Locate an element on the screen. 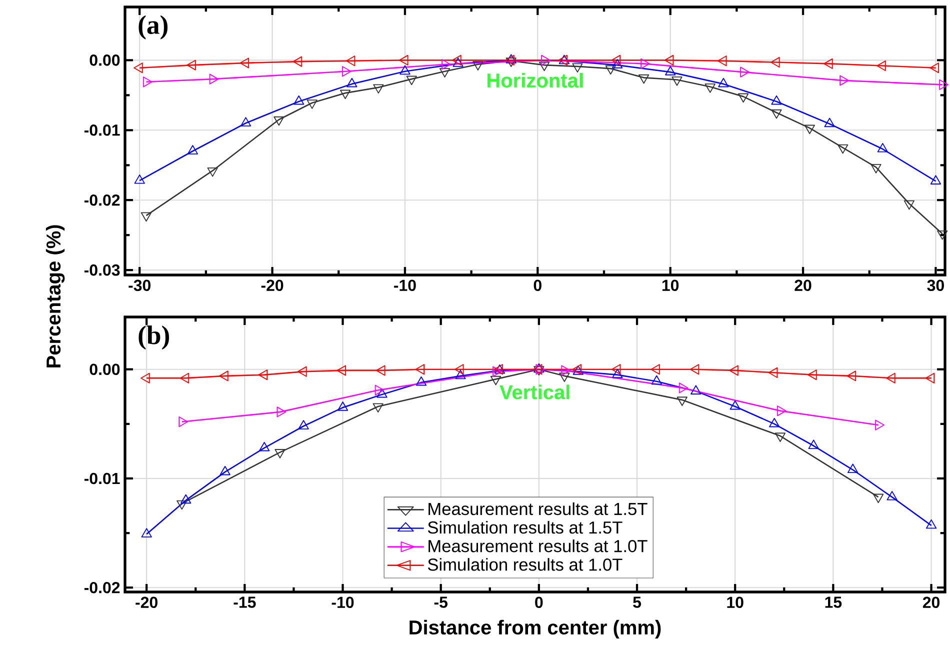 The width and height of the screenshot is (950, 666). y-tick-label: -0.03 is located at coordinates (102, 270).